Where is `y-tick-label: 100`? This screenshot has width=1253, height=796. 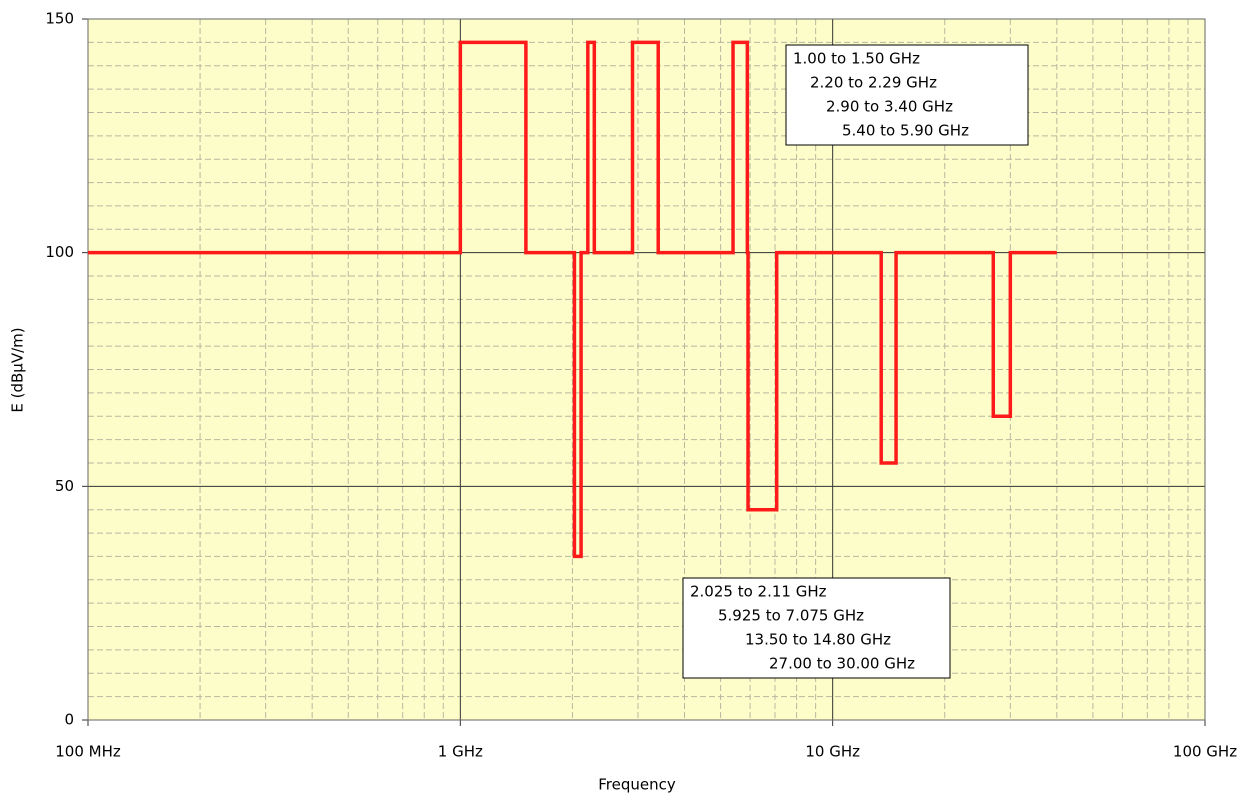 y-tick-label: 100 is located at coordinates (59, 252).